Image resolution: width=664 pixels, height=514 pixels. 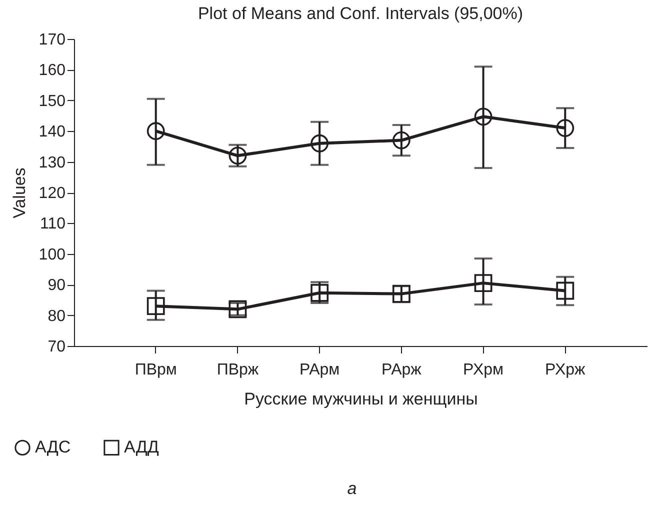 What do you see at coordinates (57, 347) in the screenshot?
I see `y-tick-label: 70` at bounding box center [57, 347].